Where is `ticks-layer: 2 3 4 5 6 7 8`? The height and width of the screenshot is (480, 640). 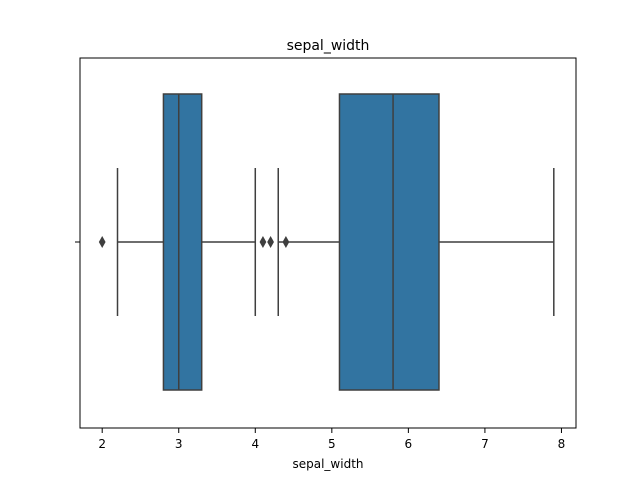 ticks-layer: 2 3 4 5 6 7 8 is located at coordinates (331, 439).